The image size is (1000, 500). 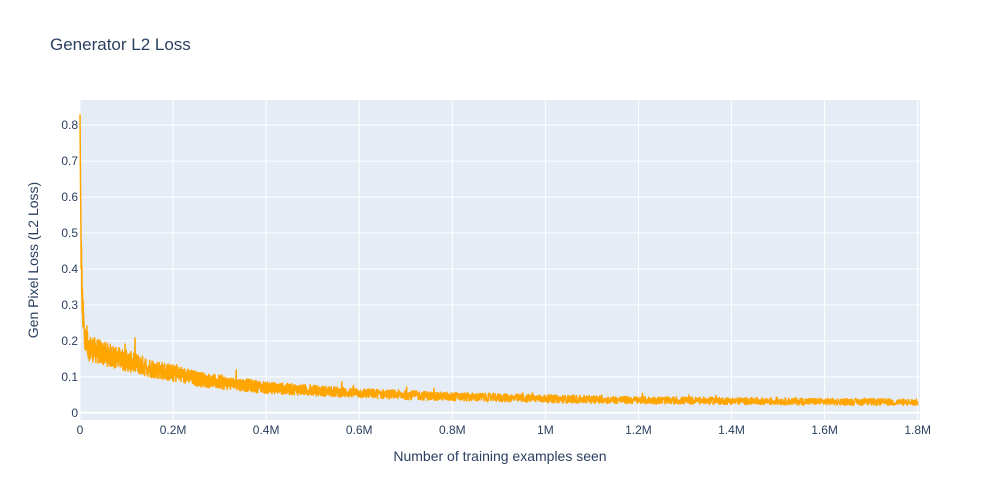 What do you see at coordinates (499, 456) in the screenshot?
I see `x-axis-title: Number of training examples seen` at bounding box center [499, 456].